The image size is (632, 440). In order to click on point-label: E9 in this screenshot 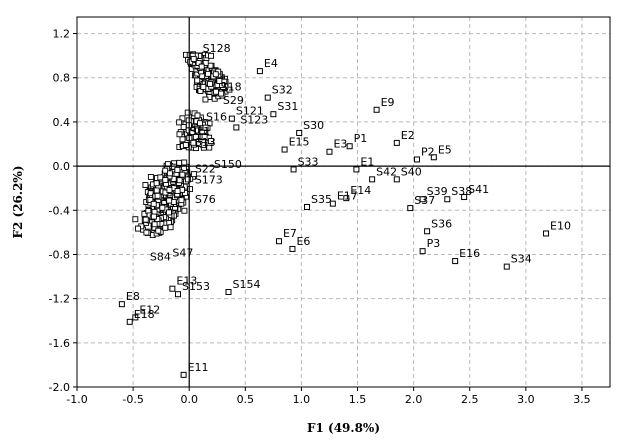, I will do `click(388, 102)`.